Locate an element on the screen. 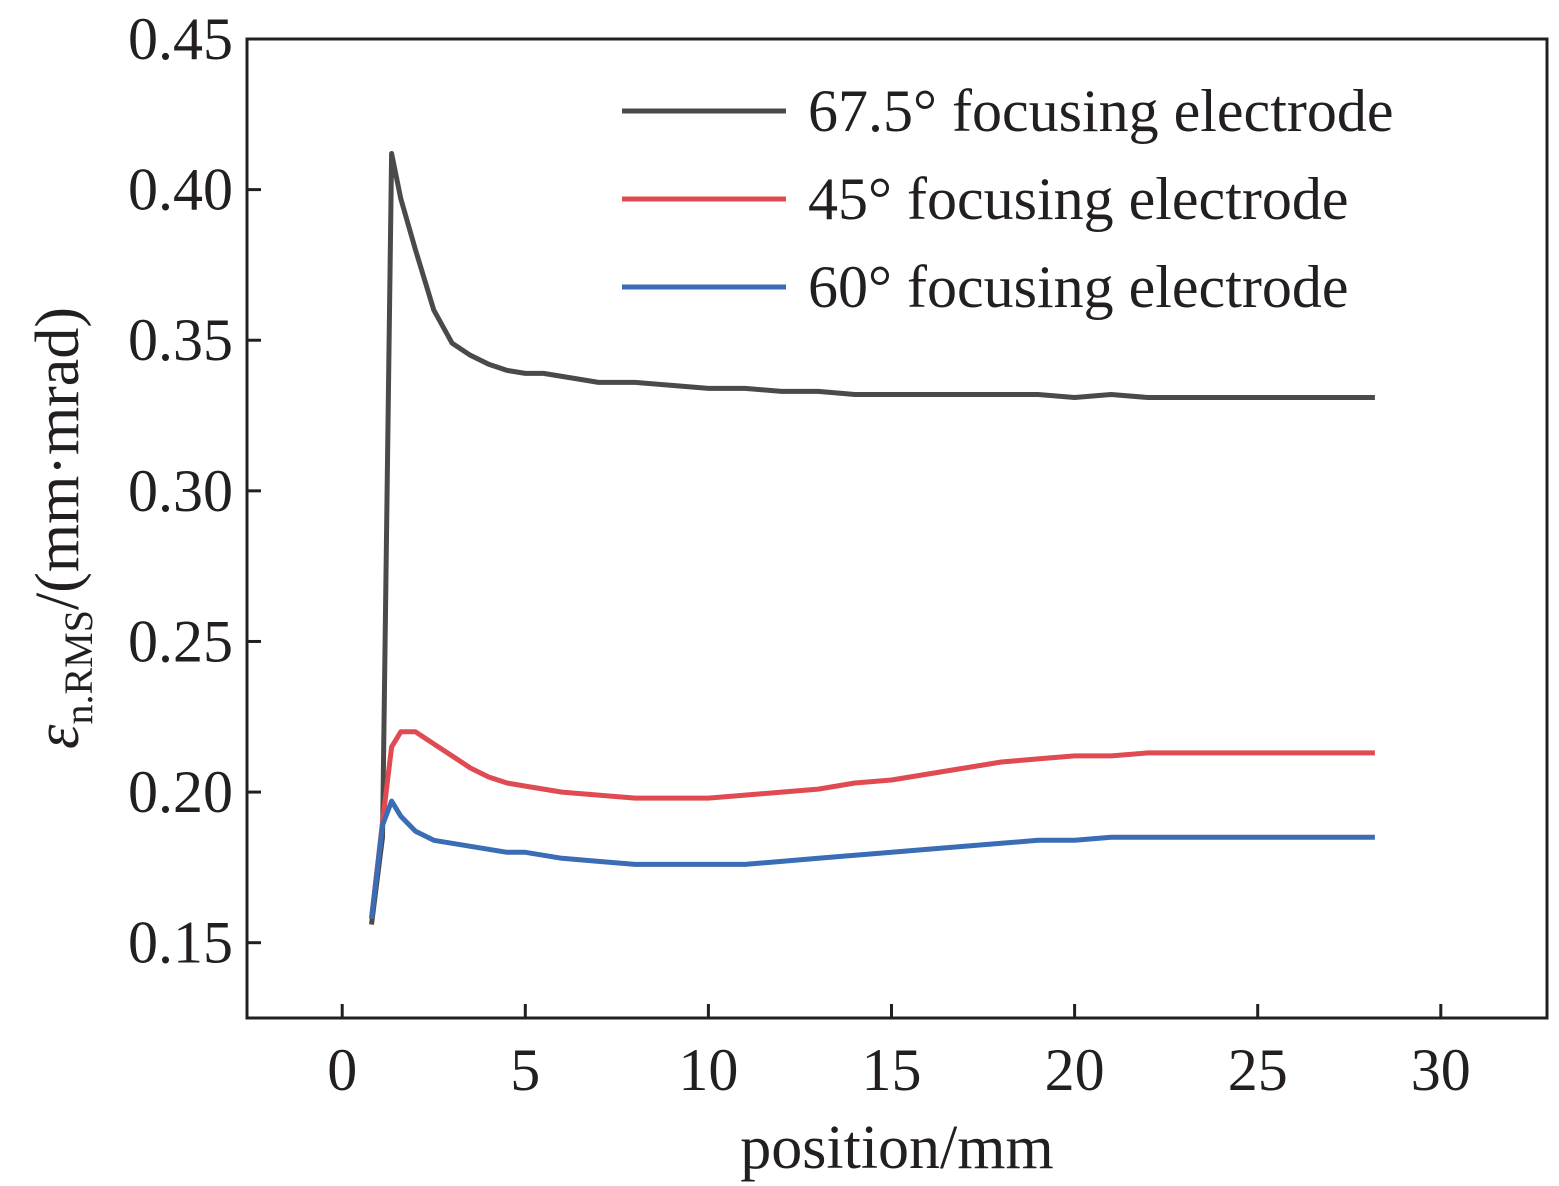  x-tick-label: 30 is located at coordinates (1441, 1070).